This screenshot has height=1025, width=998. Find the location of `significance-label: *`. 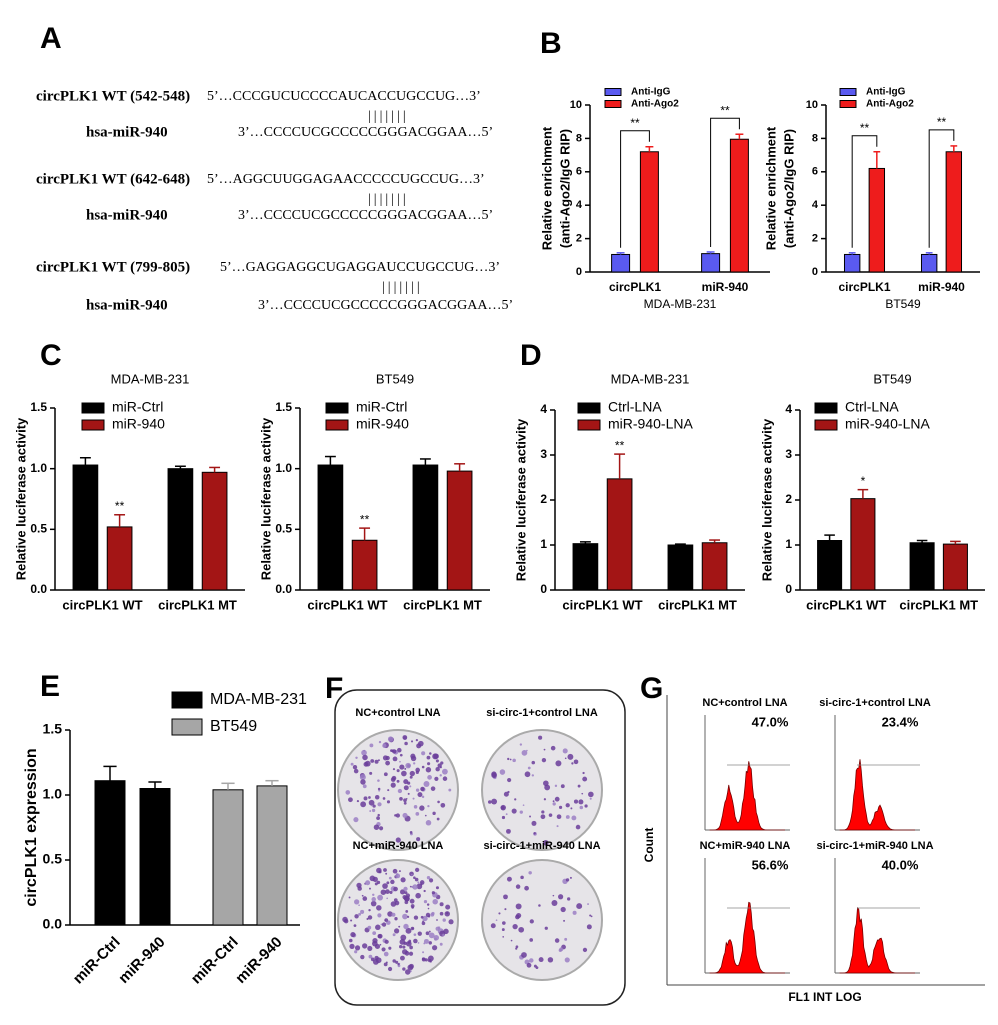

significance-label: * is located at coordinates (863, 481).